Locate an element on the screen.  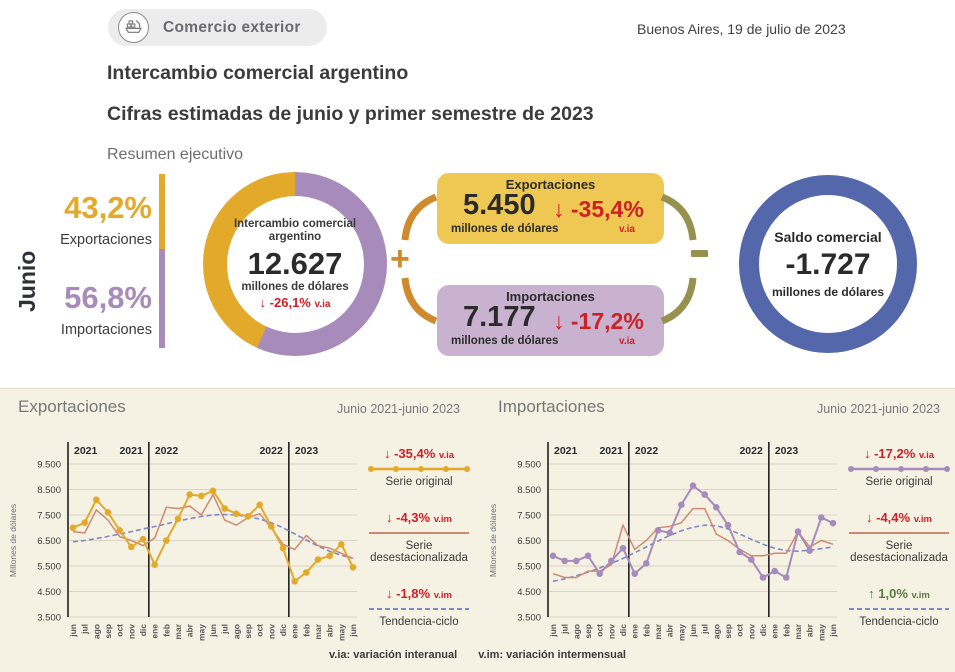
exports-box-title: Exportaciones is located at coordinates (550, 184).